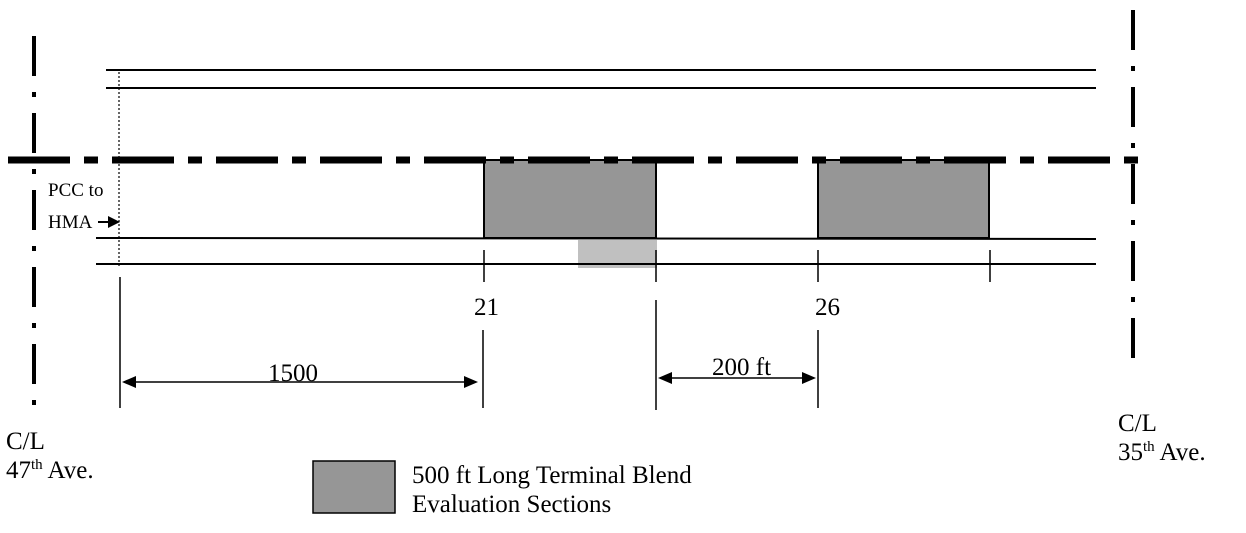 This screenshot has width=1246, height=533. Describe the element at coordinates (76, 190) in the screenshot. I see `transition-label-line1: PCC to` at that location.